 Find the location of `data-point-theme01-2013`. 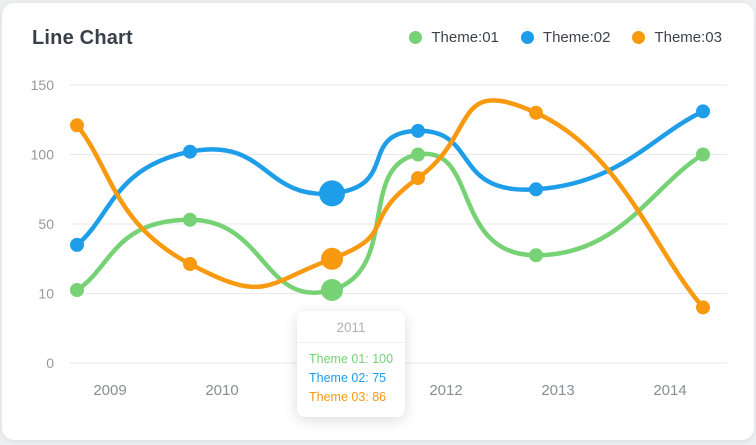

data-point-theme01-2013 is located at coordinates (536, 255).